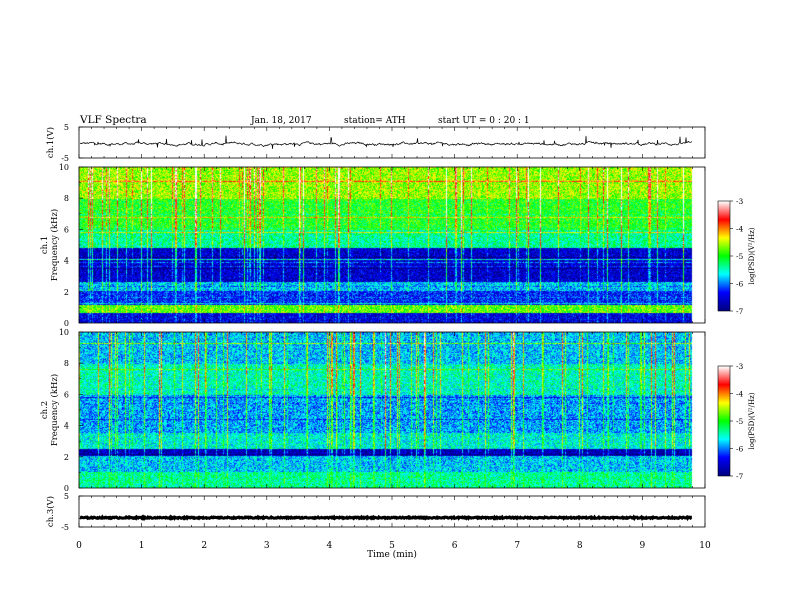 The width and height of the screenshot is (792, 612). Describe the element at coordinates (392, 554) in the screenshot. I see `x-axis-label: Time (min)` at that location.